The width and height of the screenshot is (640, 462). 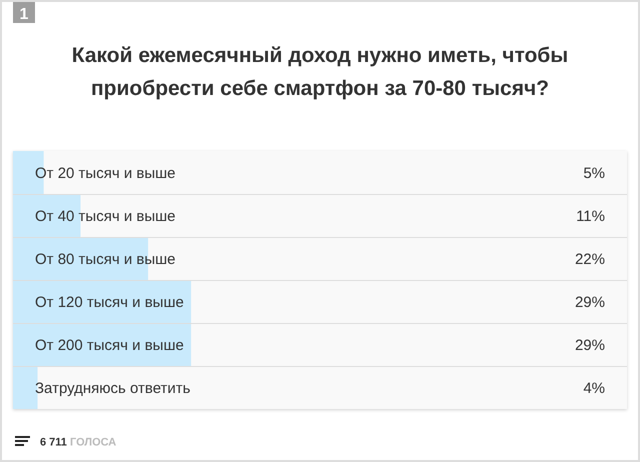 What do you see at coordinates (590, 216) in the screenshot?
I see `data-label: 11%` at bounding box center [590, 216].